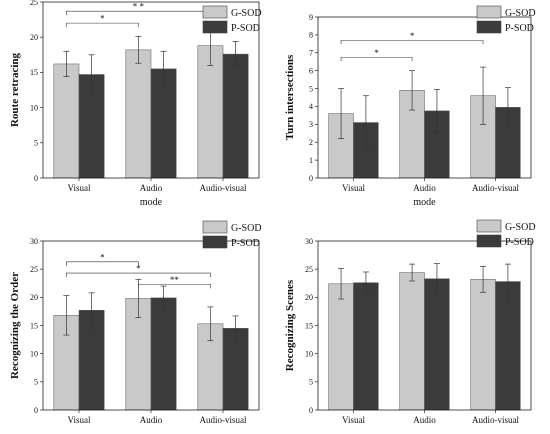  What do you see at coordinates (311, 124) in the screenshot?
I see `y-tick-label: 3` at bounding box center [311, 124].